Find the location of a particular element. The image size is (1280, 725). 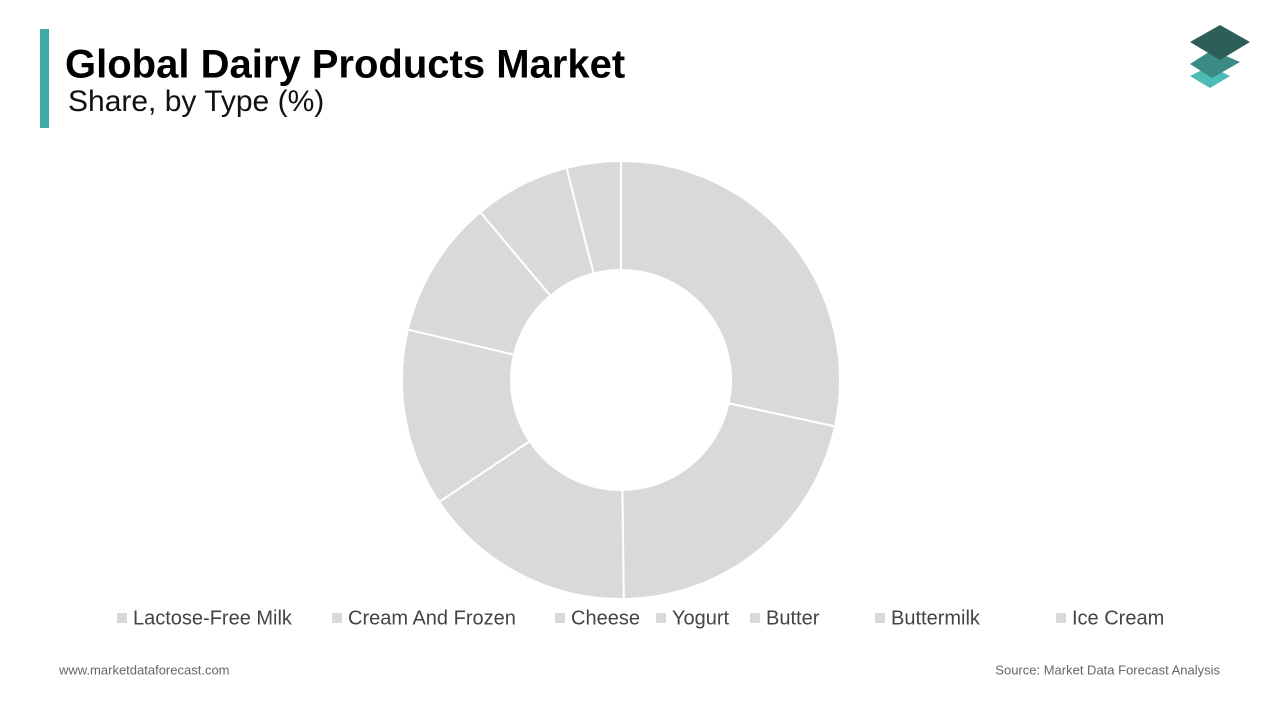

footer-website: www.marketdataforecast.com is located at coordinates (144, 669).